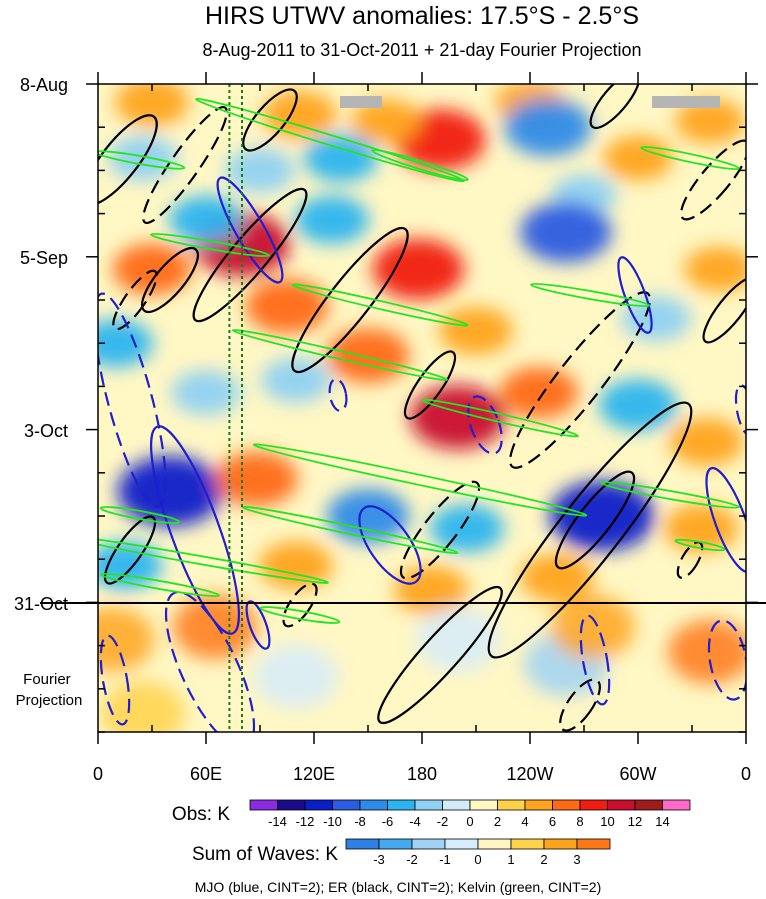  Describe the element at coordinates (314, 774) in the screenshot. I see `x-tick-label: 120E` at that location.